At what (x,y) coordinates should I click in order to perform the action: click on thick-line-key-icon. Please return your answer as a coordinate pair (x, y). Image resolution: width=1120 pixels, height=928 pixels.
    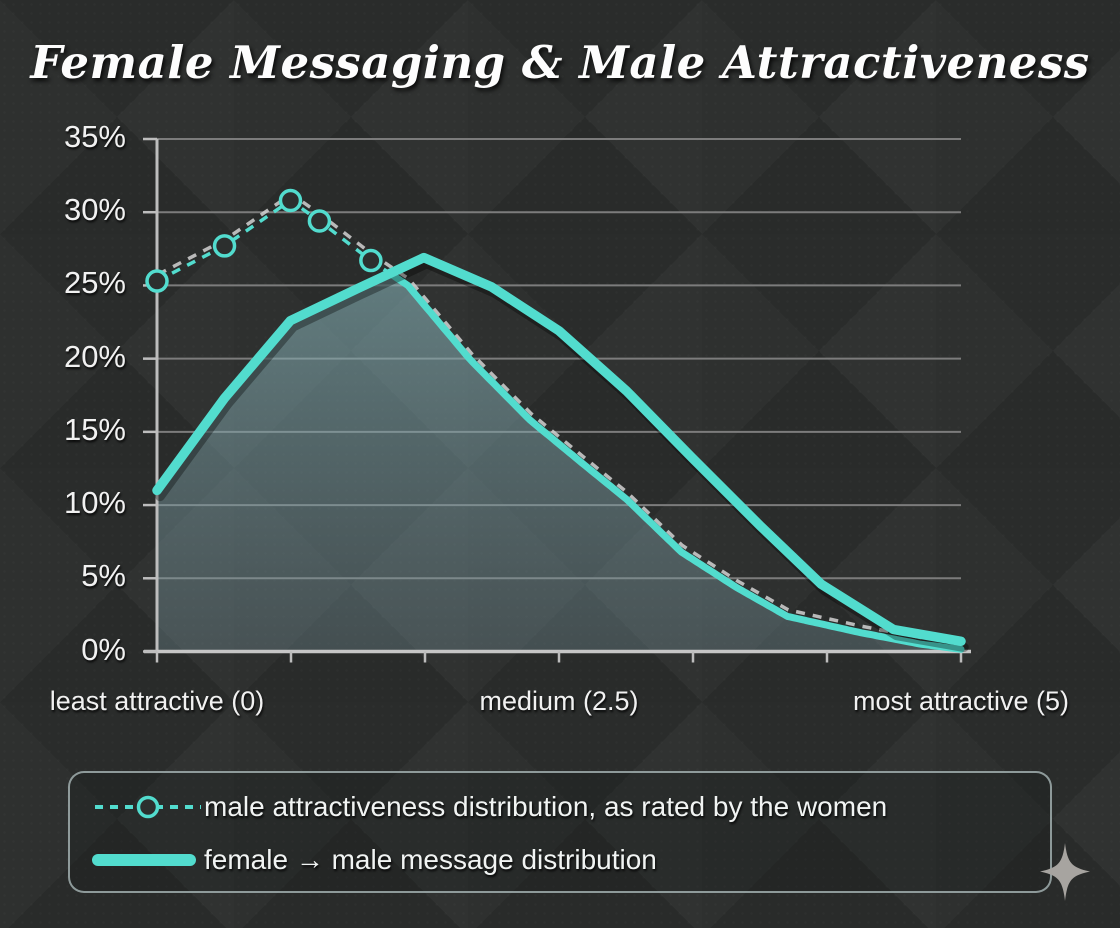
    Looking at the image, I should click on (148, 859).